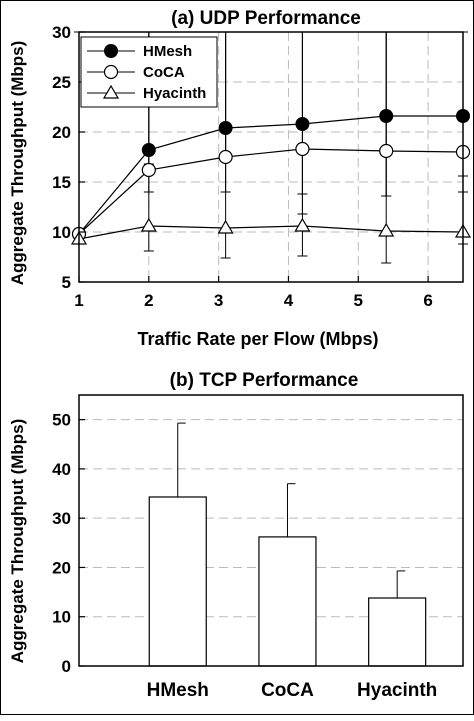 Image resolution: width=474 pixels, height=721 pixels. What do you see at coordinates (66, 666) in the screenshot?
I see `tcp-y-tick-label: 0` at bounding box center [66, 666].